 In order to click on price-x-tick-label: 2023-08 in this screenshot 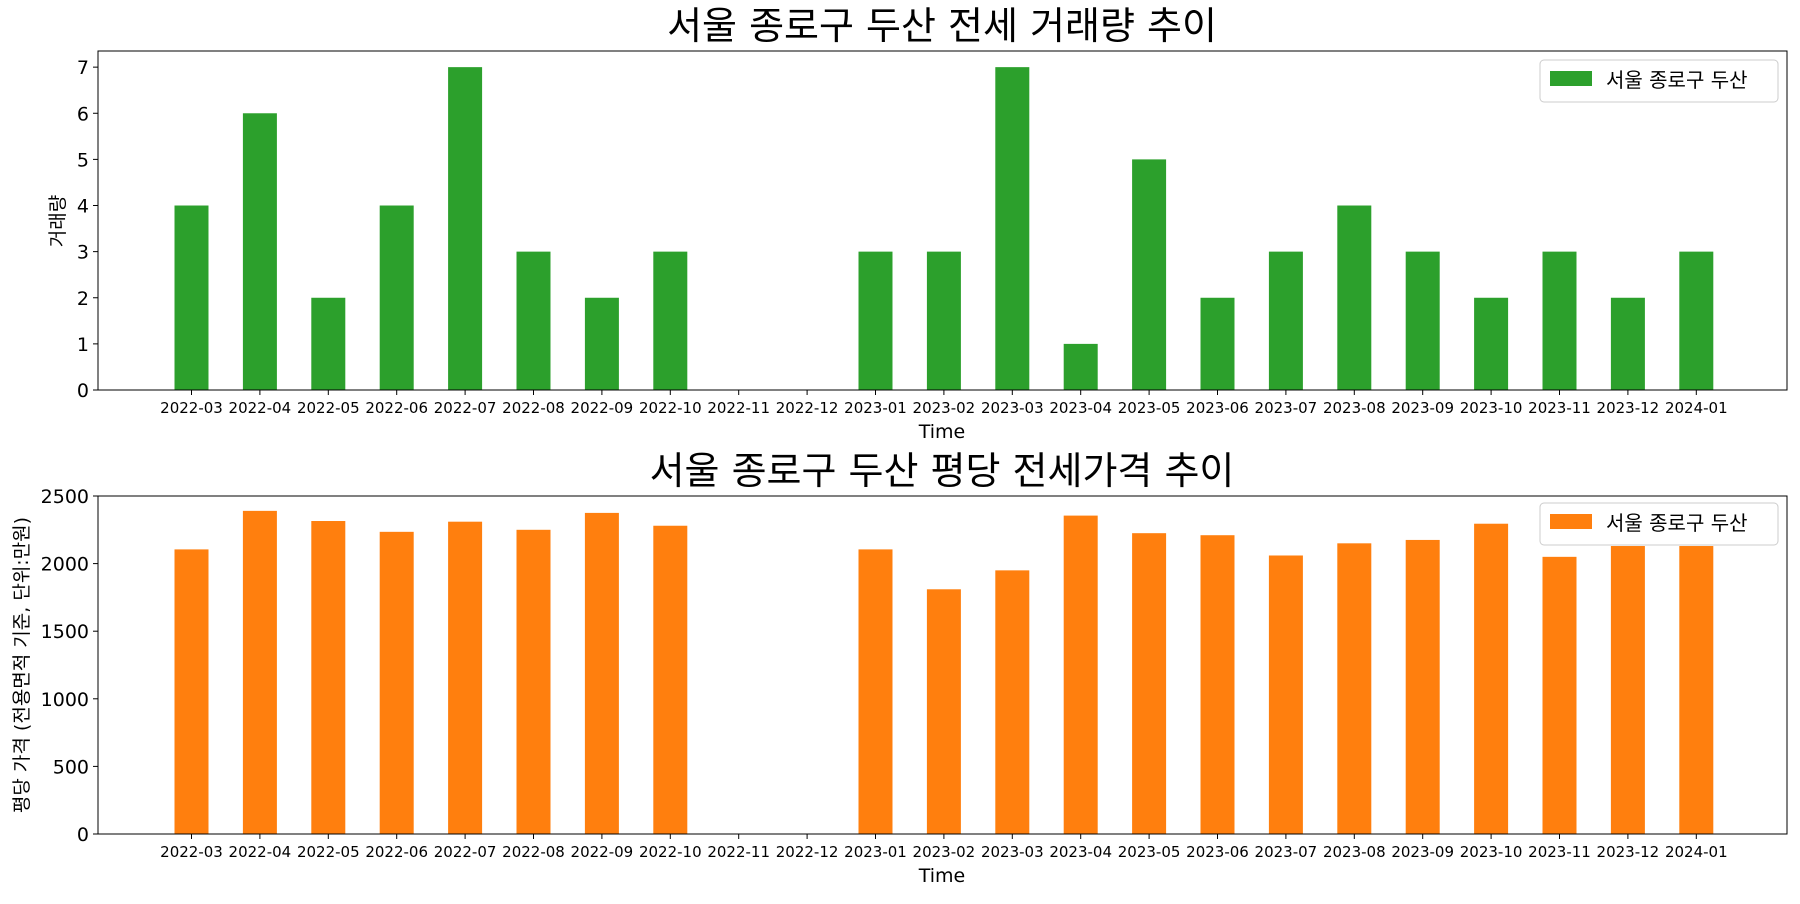, I will do `click(1354, 852)`.